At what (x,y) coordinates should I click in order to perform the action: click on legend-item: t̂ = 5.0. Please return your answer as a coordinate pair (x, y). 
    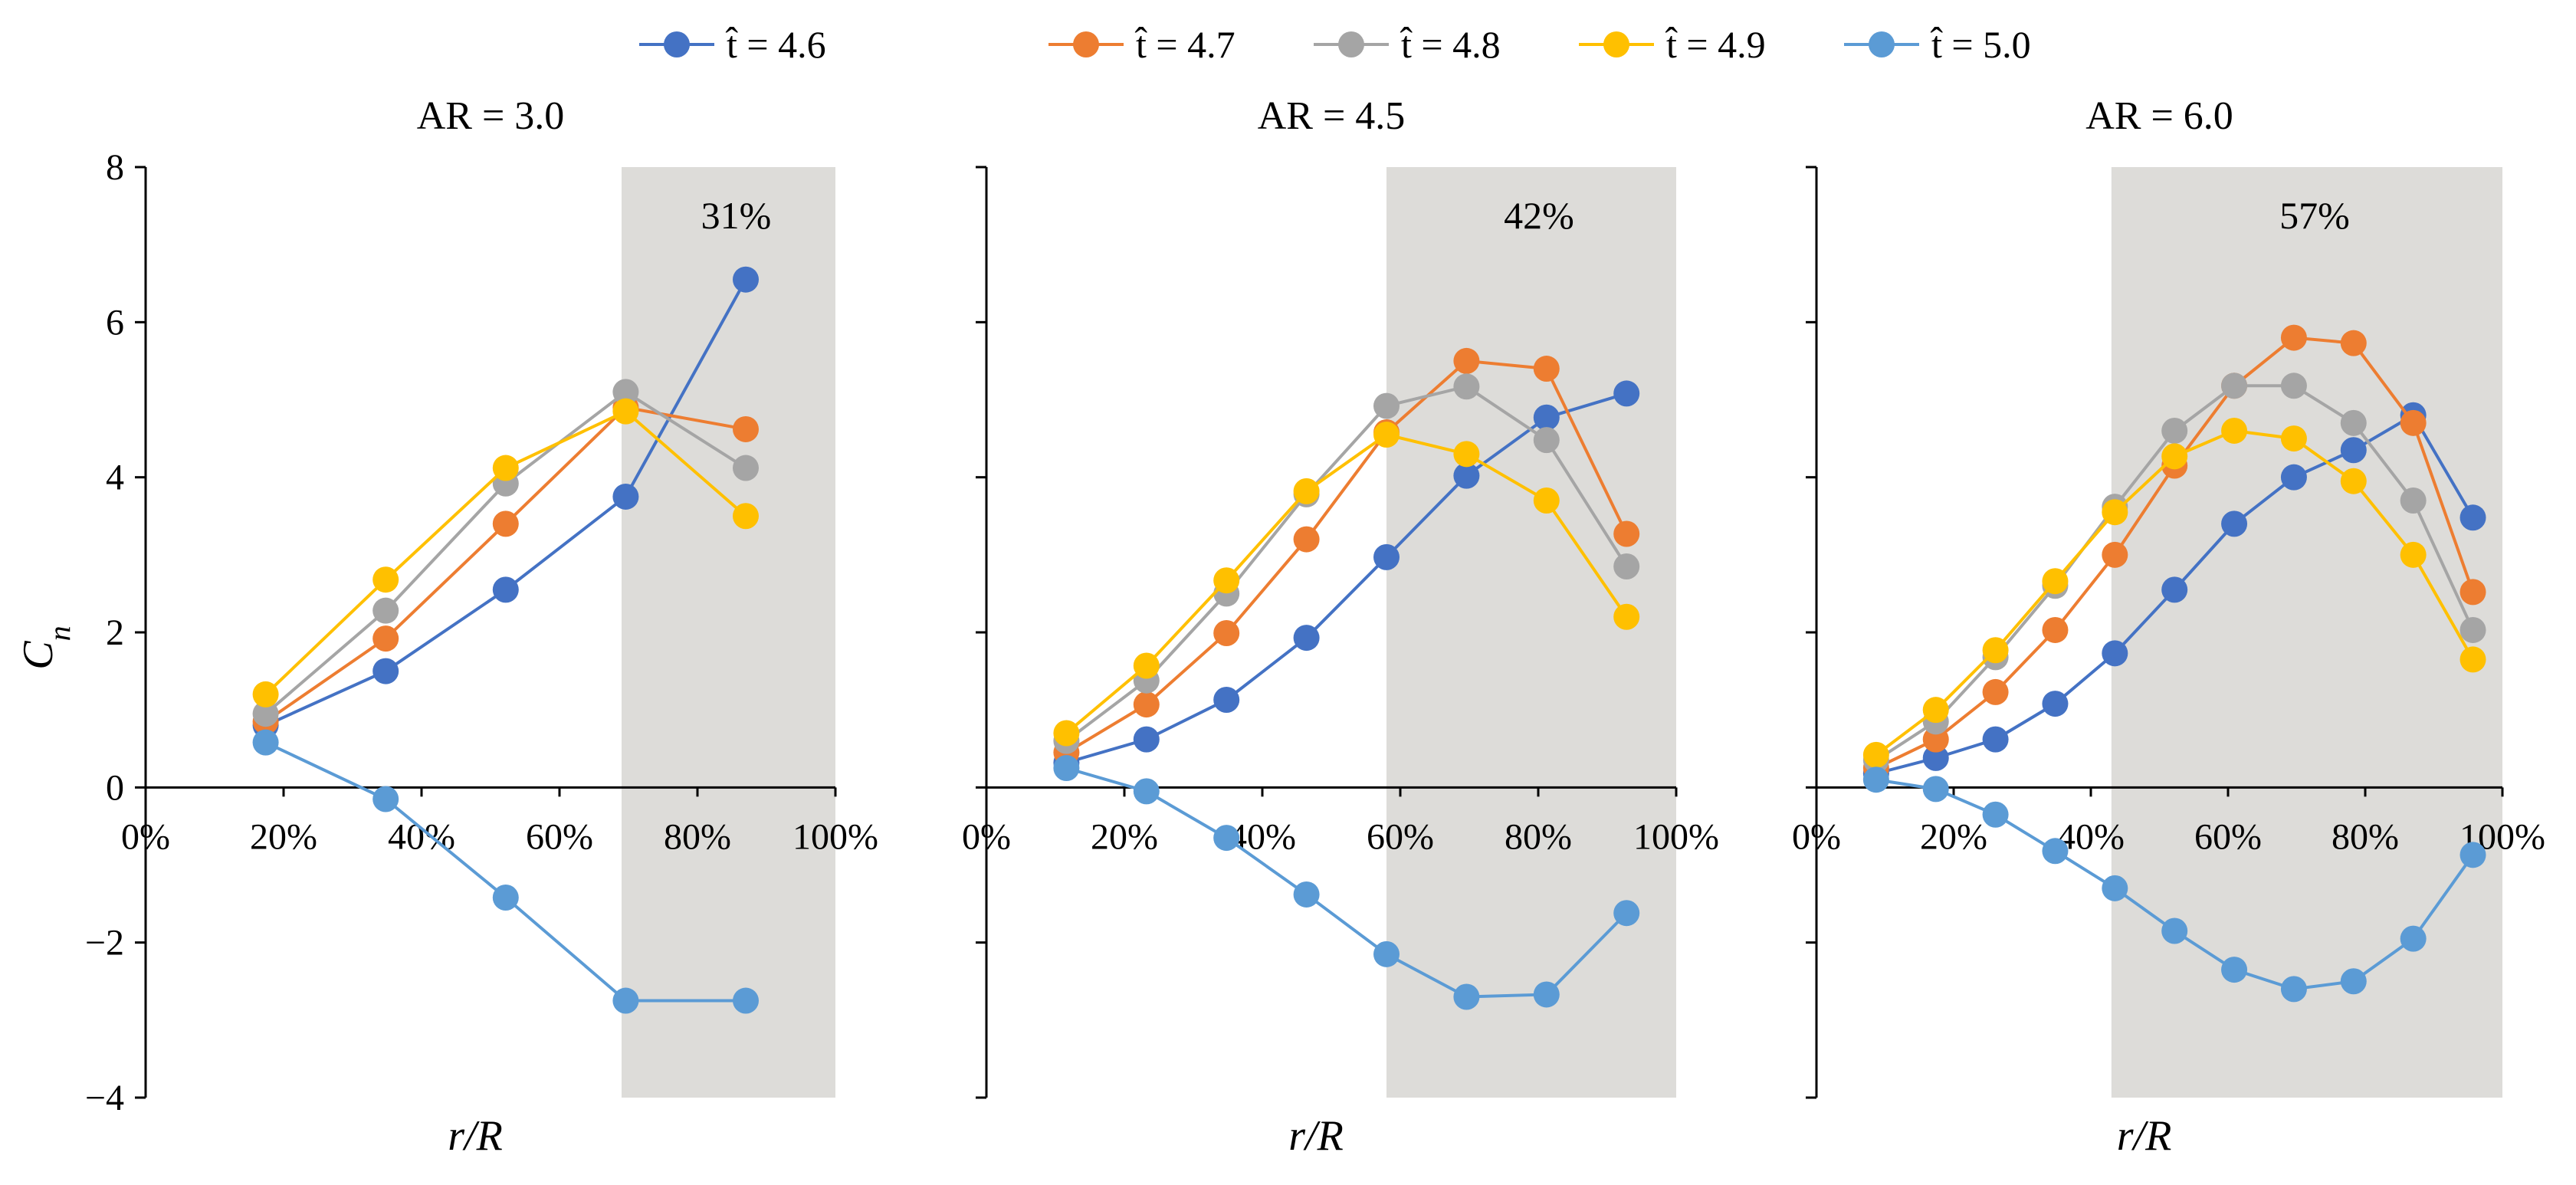
    Looking at the image, I should click on (1937, 44).